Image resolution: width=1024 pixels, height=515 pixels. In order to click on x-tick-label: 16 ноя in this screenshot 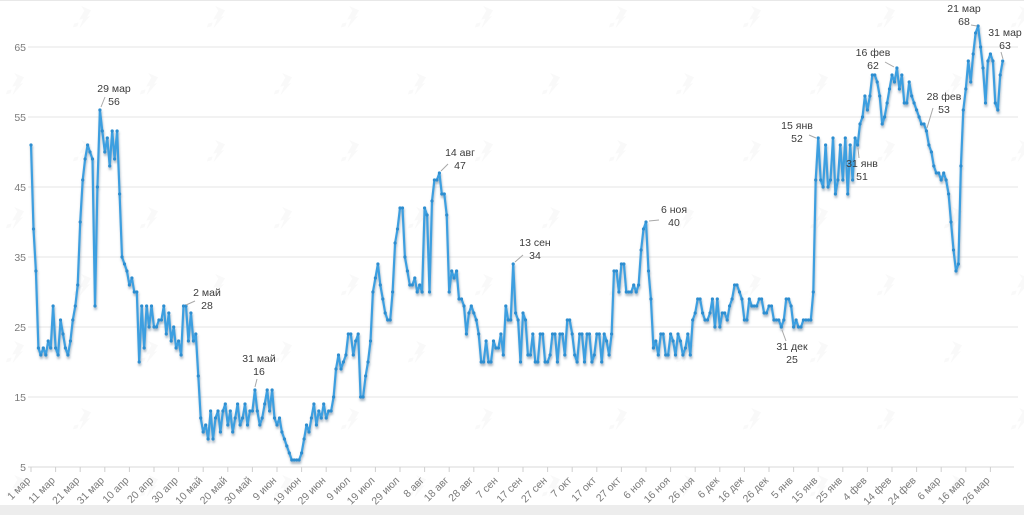, I will do `click(657, 490)`.